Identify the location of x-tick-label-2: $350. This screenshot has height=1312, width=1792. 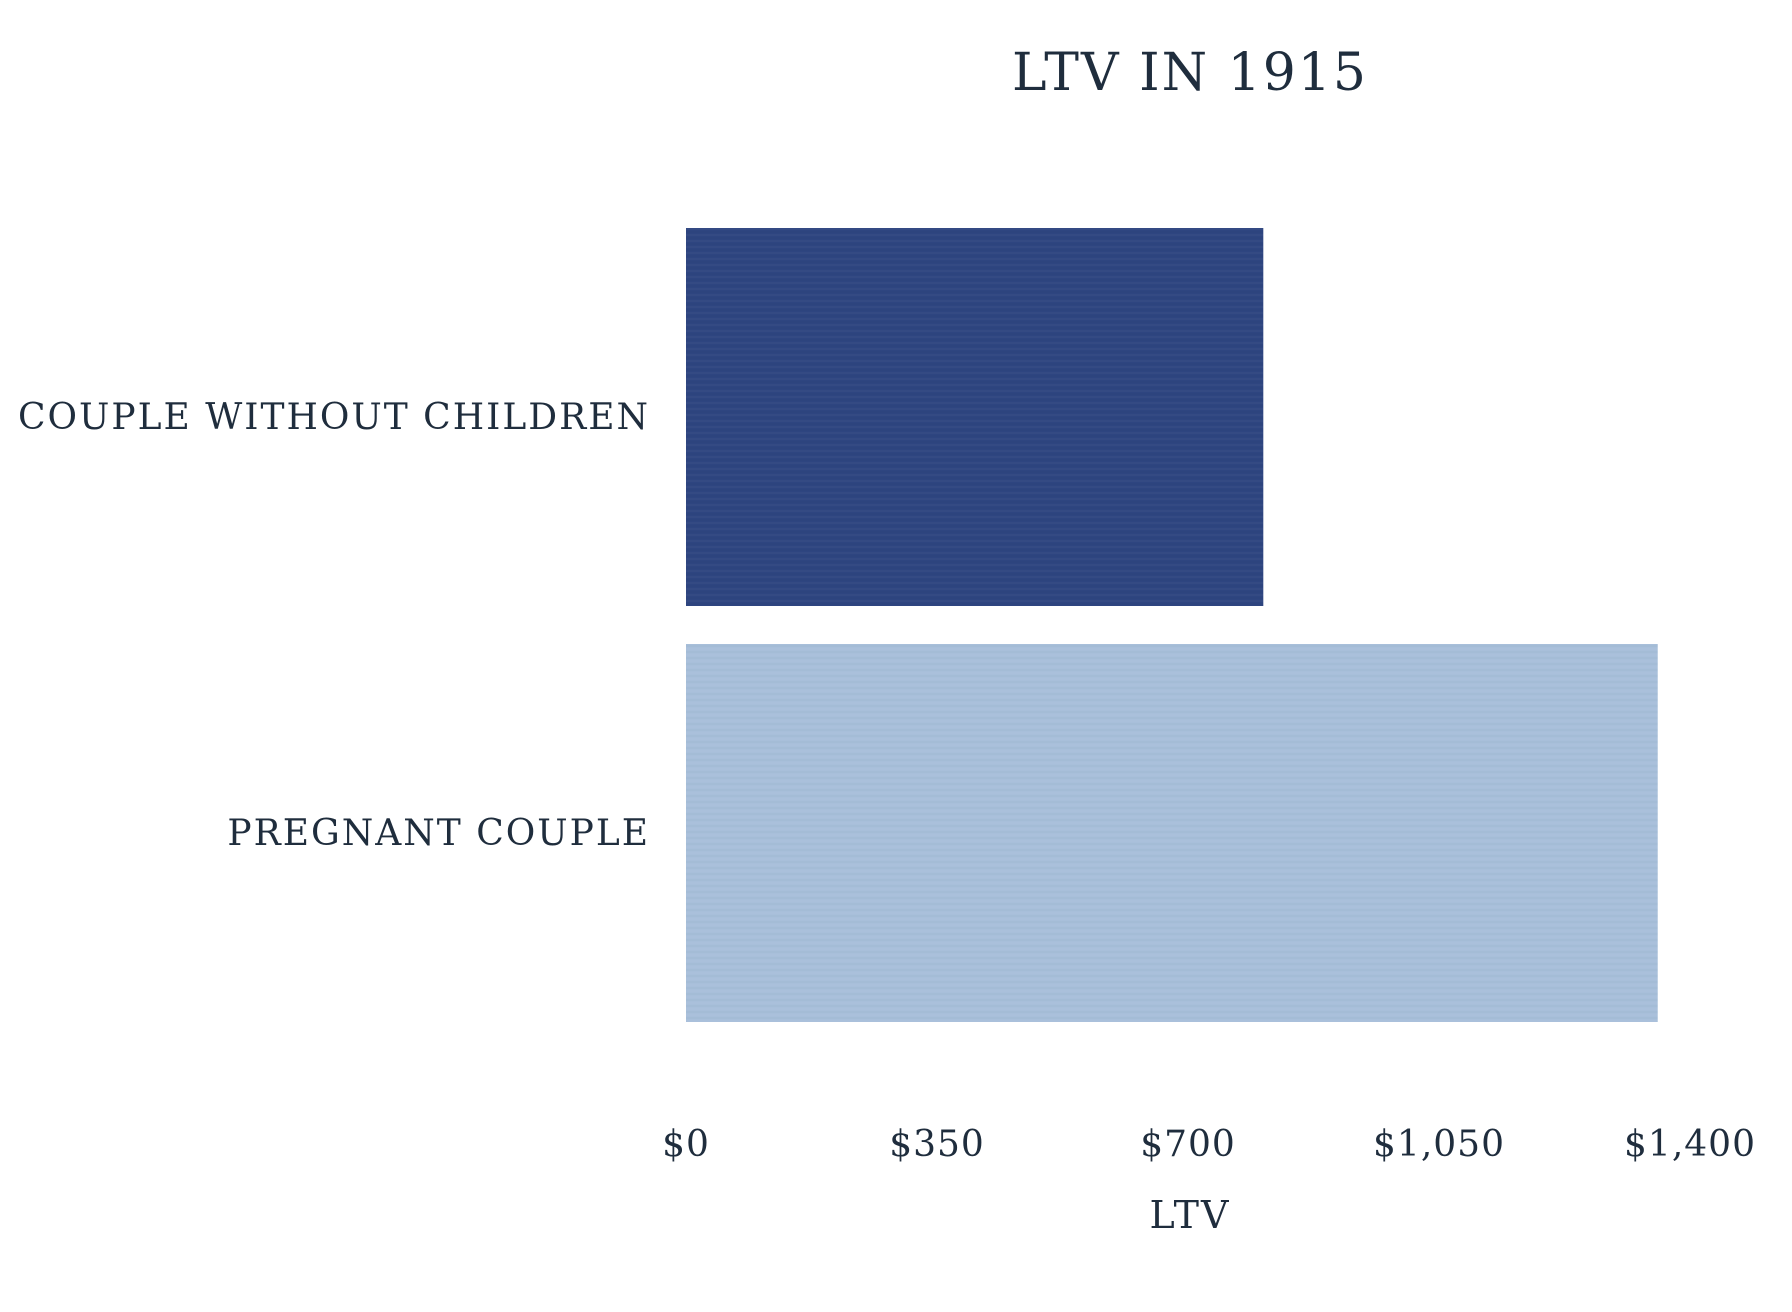
(937, 1144).